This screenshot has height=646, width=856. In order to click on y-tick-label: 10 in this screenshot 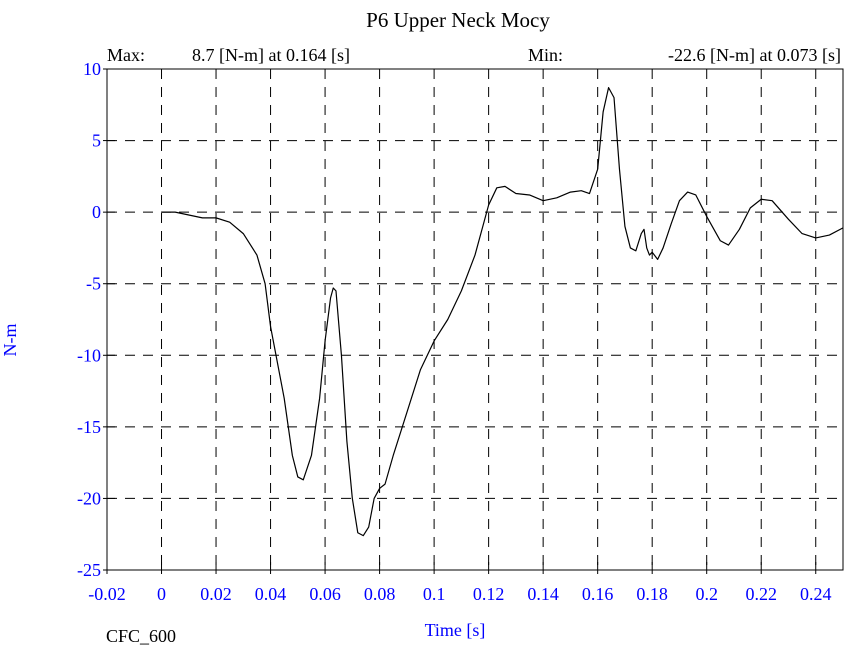, I will do `click(92, 69)`.